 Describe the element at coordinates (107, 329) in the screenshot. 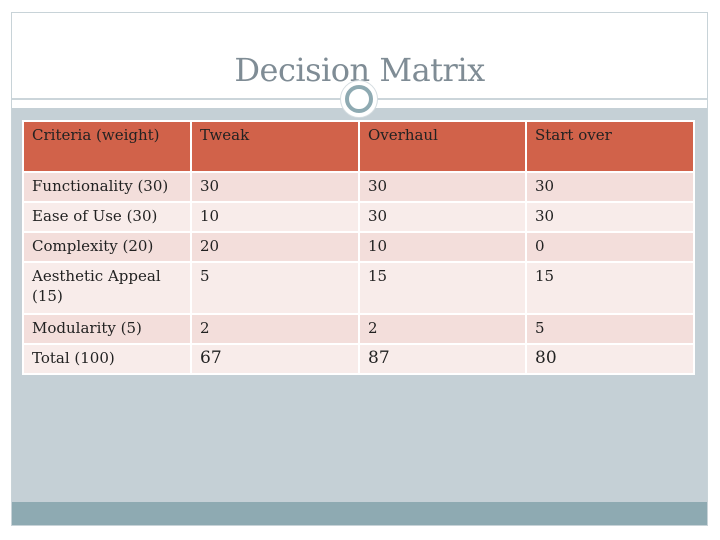

I see `row-label: Modularity (5)` at that location.